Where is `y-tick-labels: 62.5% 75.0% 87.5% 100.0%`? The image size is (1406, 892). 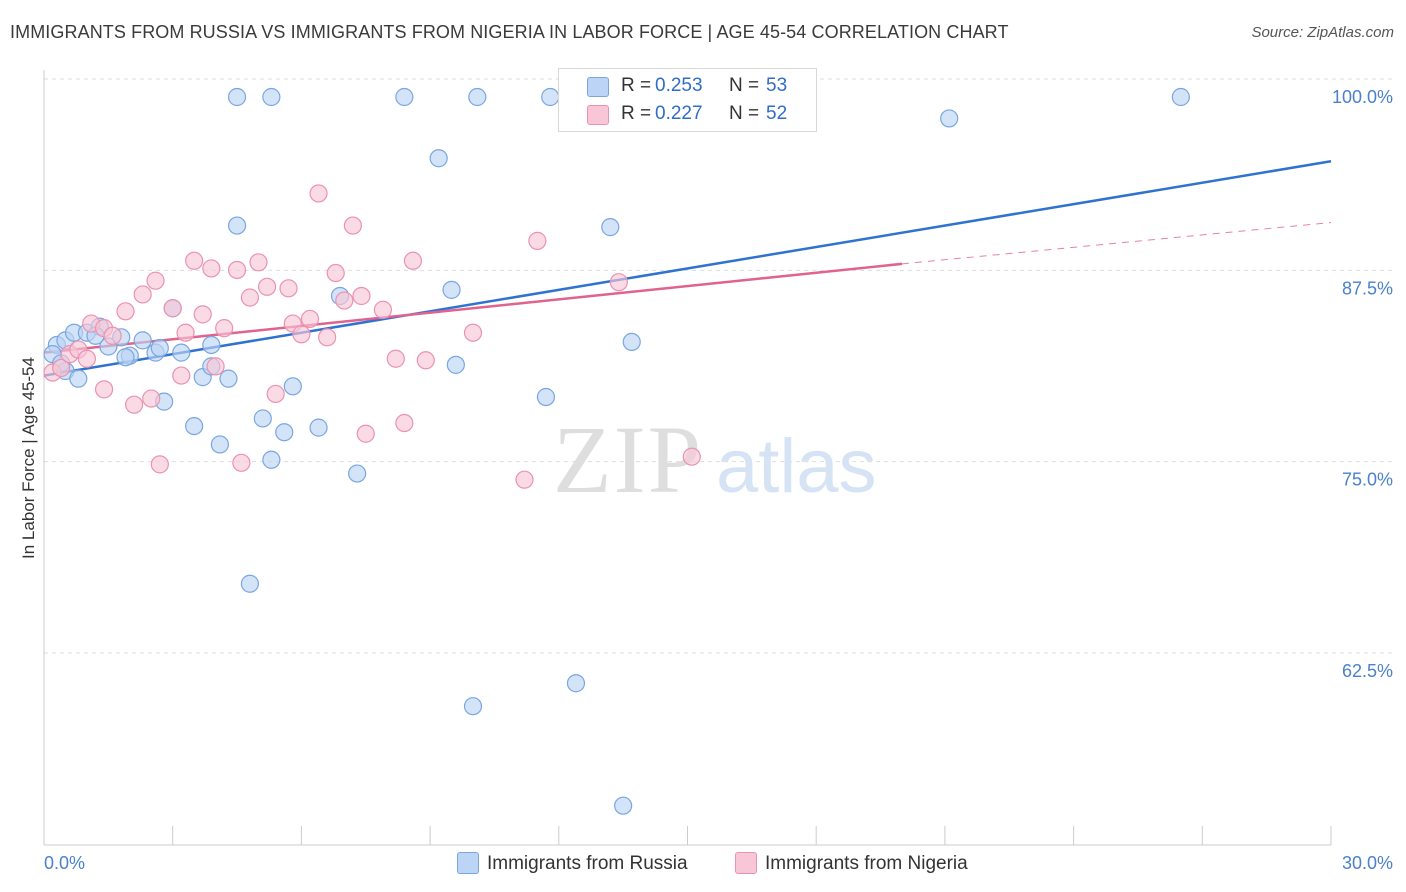 y-tick-labels: 62.5% 75.0% 87.5% 100.0% is located at coordinates (1362, 384).